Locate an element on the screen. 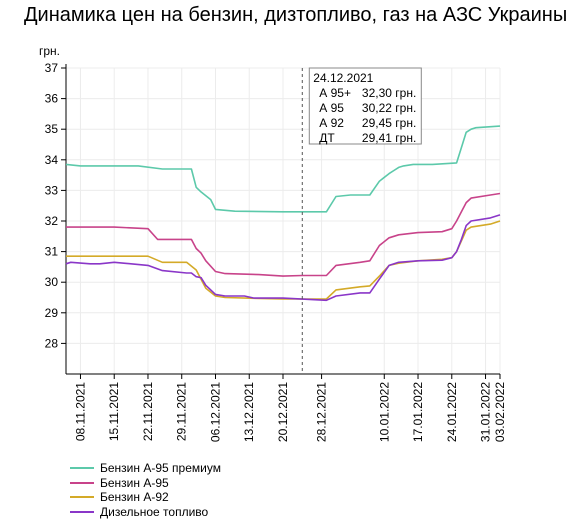 The height and width of the screenshot is (526, 582). legend-item-a95: Бензин А-95 is located at coordinates (145, 483).